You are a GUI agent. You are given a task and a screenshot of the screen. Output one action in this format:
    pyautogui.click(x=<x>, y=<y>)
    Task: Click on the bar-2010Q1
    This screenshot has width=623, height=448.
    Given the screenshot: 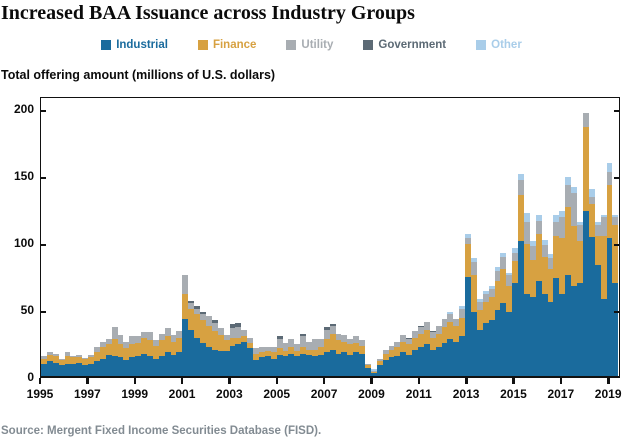 What is the action you would take?
    pyautogui.click(x=397, y=237)
    